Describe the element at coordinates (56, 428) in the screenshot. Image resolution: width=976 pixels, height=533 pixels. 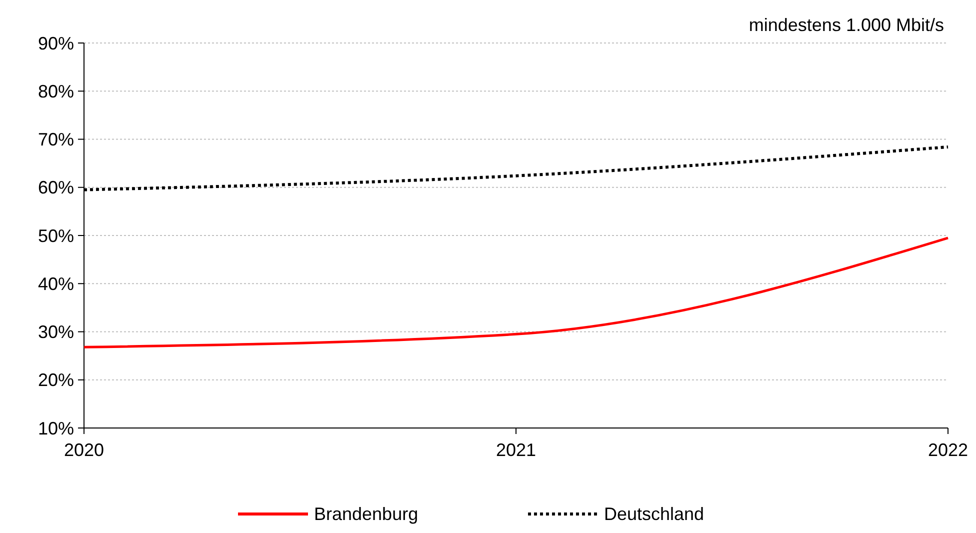
I see `y-tick-label: 10%` at that location.